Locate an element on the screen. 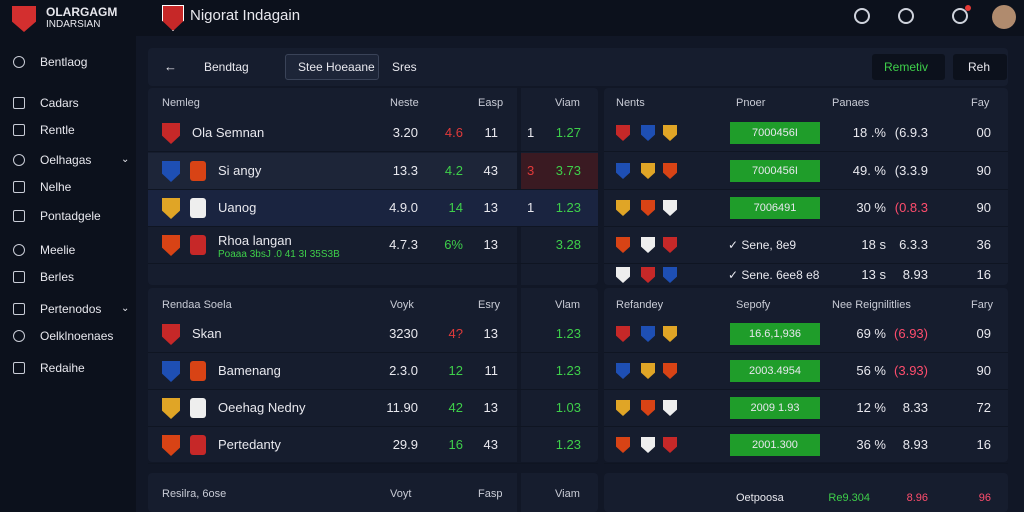  page-title: Nigorat Indagain is located at coordinates (245, 15).